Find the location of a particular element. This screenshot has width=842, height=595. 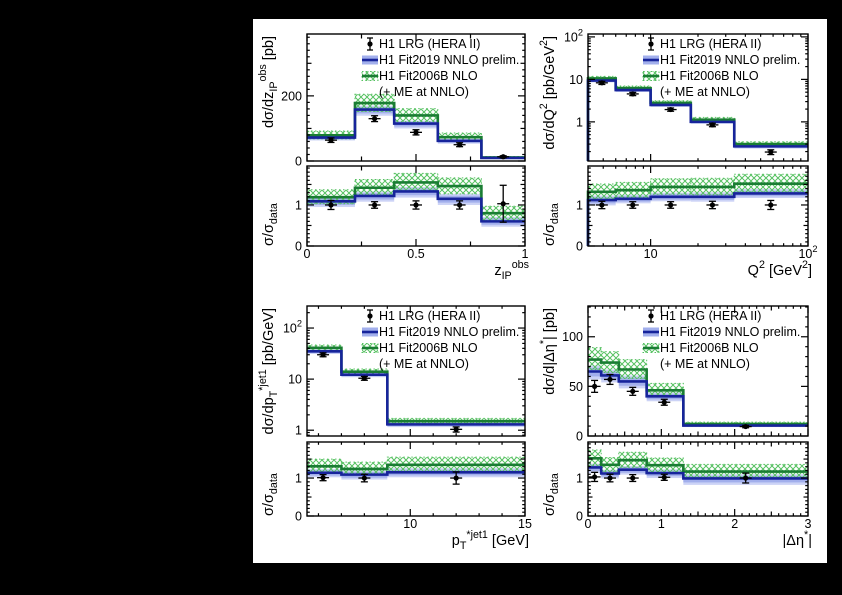

svg-text: dσ/dzIPobs [pb] is located at coordinates (268, 82).